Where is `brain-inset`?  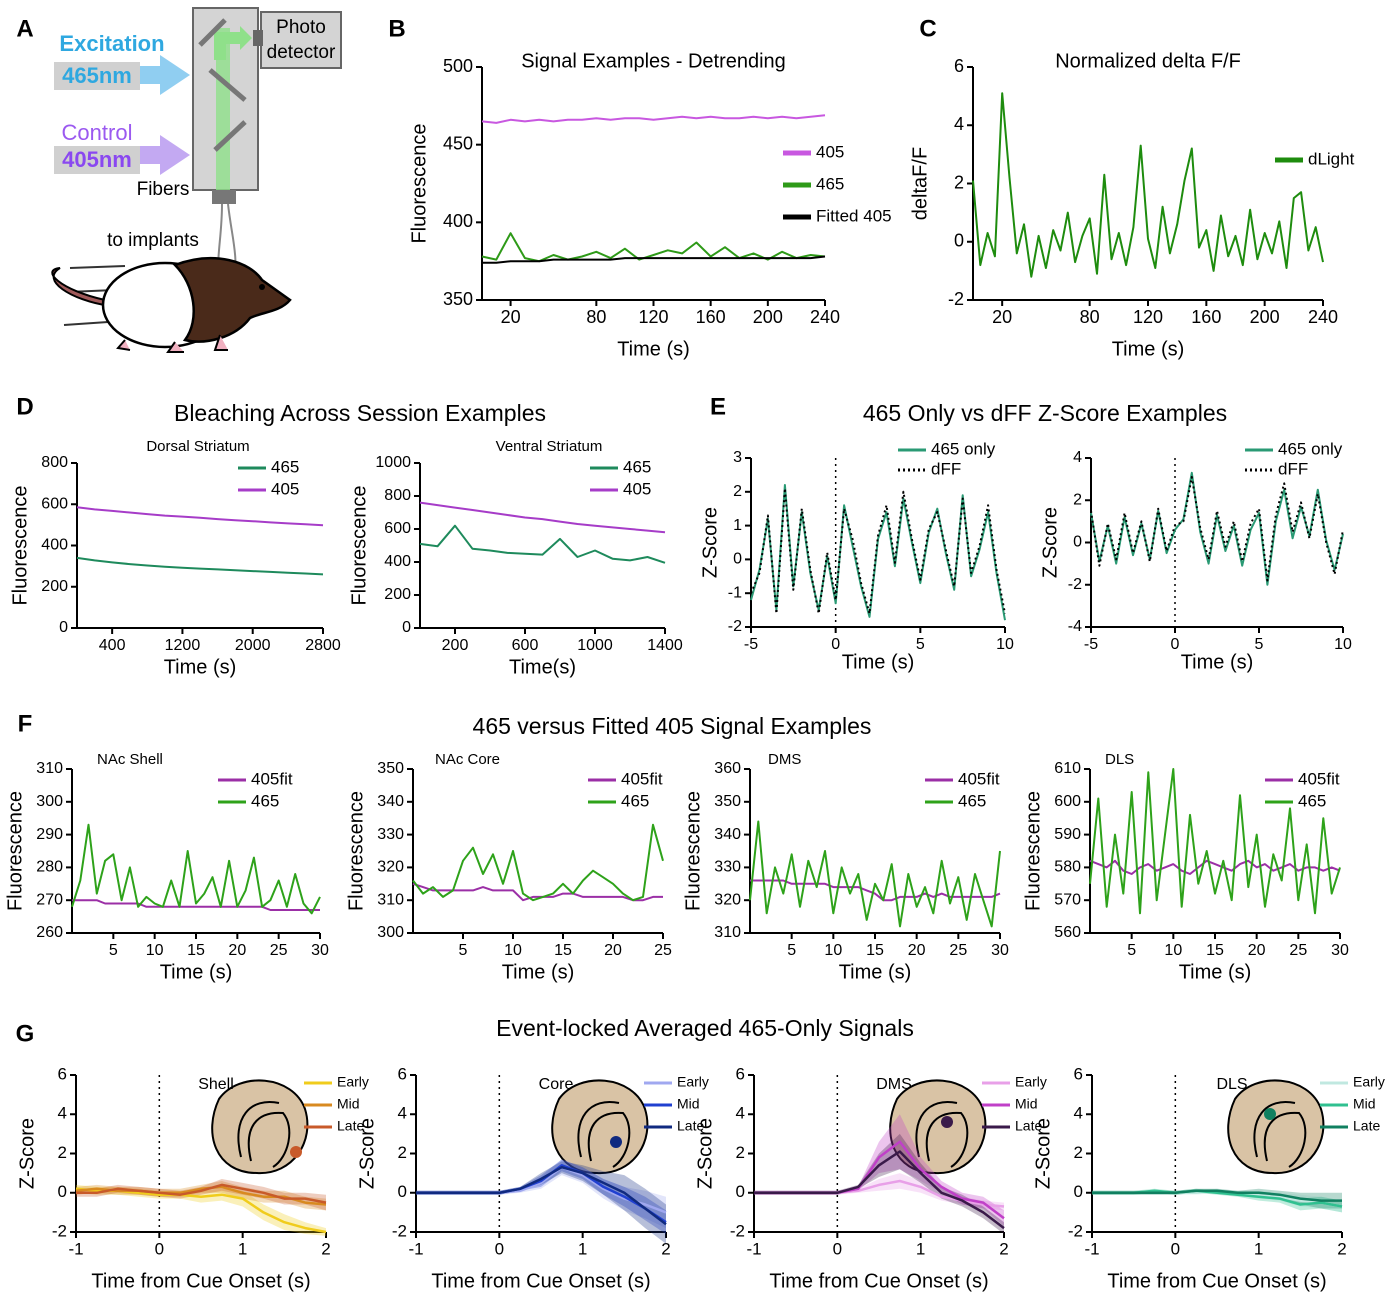 brain-inset is located at coordinates (1276, 1127).